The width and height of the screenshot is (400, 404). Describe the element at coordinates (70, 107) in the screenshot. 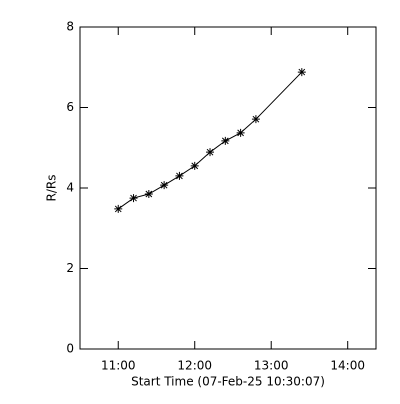

I see `y-tick-label: 6` at that location.